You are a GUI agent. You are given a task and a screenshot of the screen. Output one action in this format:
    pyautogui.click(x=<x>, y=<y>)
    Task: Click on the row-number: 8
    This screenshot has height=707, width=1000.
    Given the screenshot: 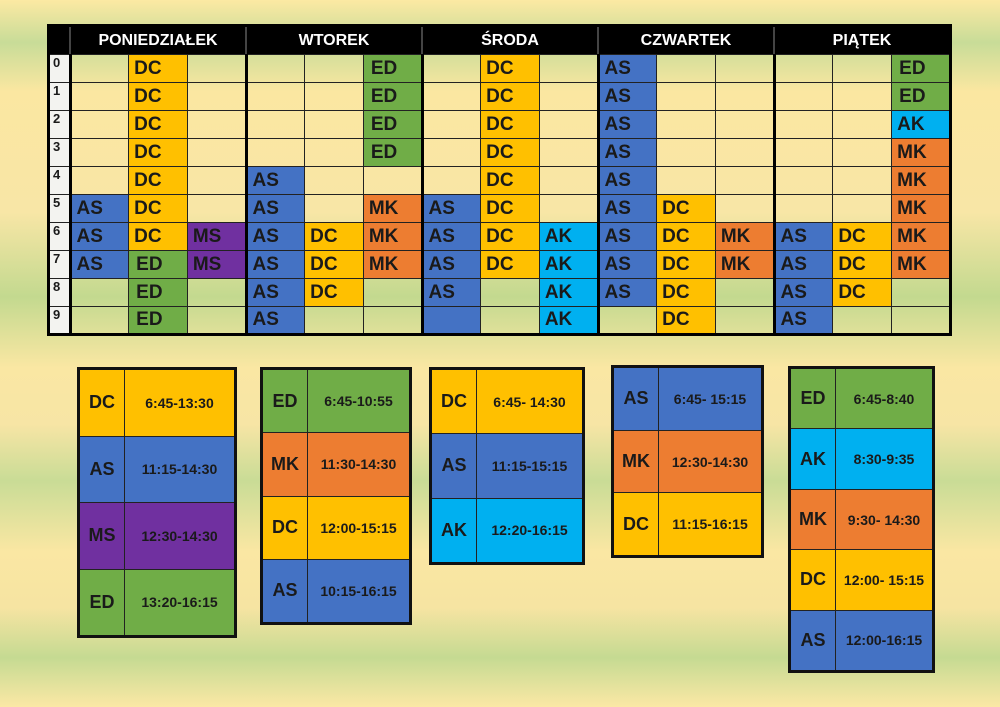 What is the action you would take?
    pyautogui.click(x=59, y=292)
    